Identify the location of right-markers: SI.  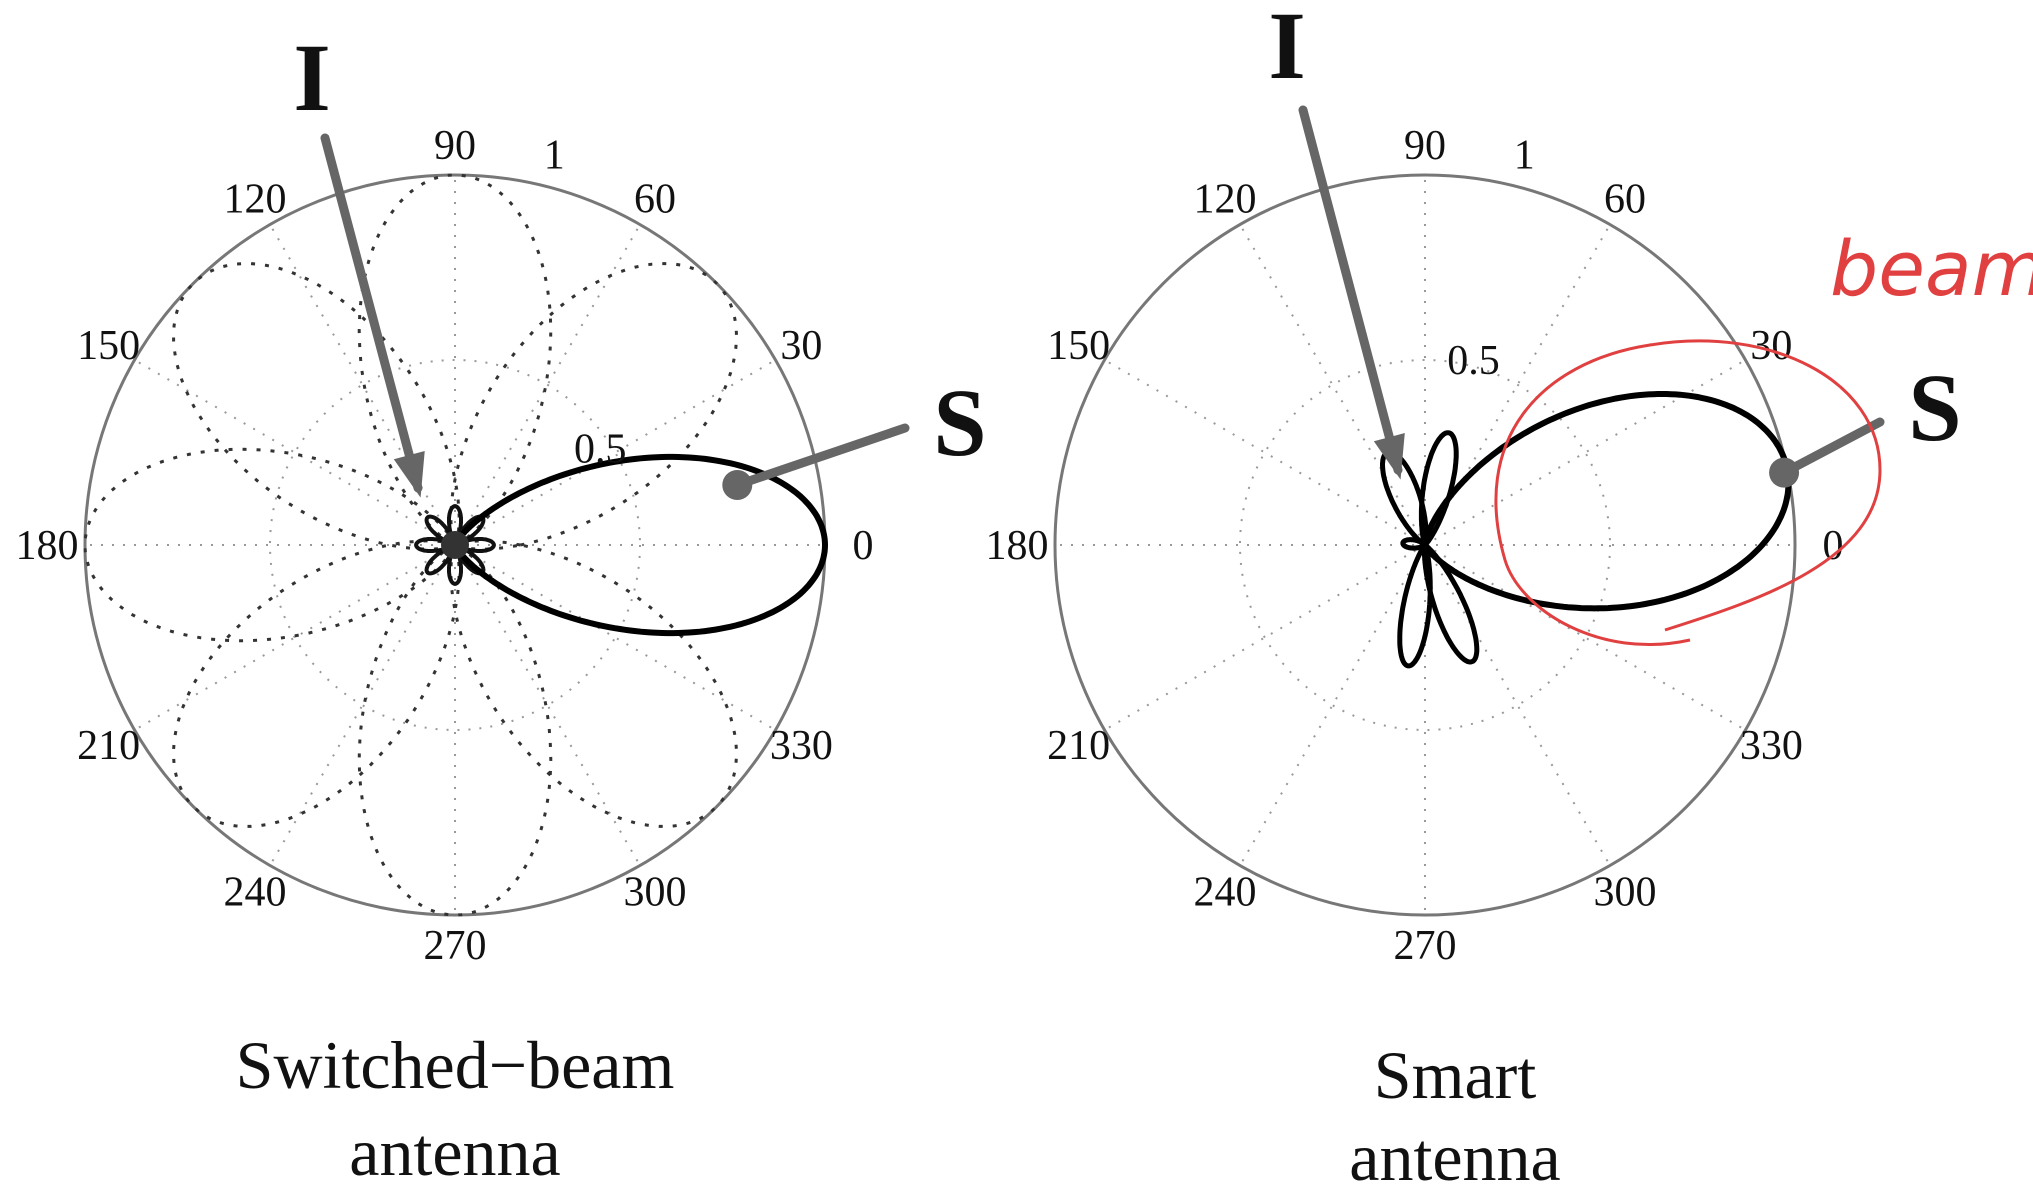
(1615, 244).